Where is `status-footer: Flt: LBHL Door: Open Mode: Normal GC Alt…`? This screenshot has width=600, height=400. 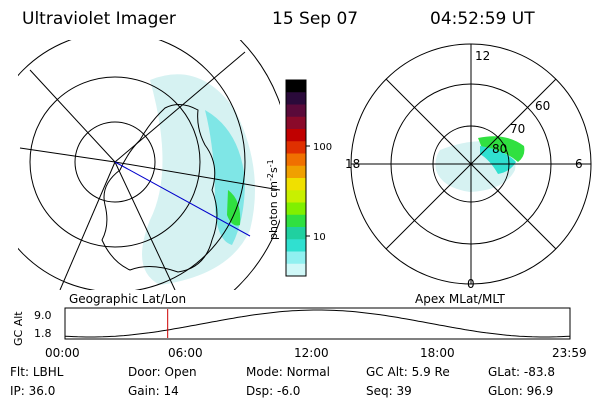 status-footer: Flt: LBHL Door: Open Mode: Normal GC Alt… is located at coordinates (282, 381).